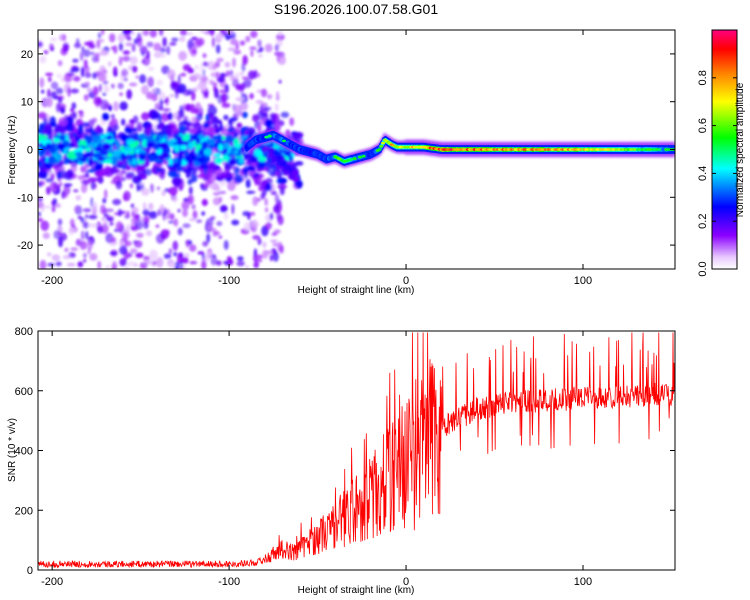 This screenshot has width=750, height=600. Describe the element at coordinates (703, 125) in the screenshot. I see `colorbar-tick-label: 0.6` at that location.